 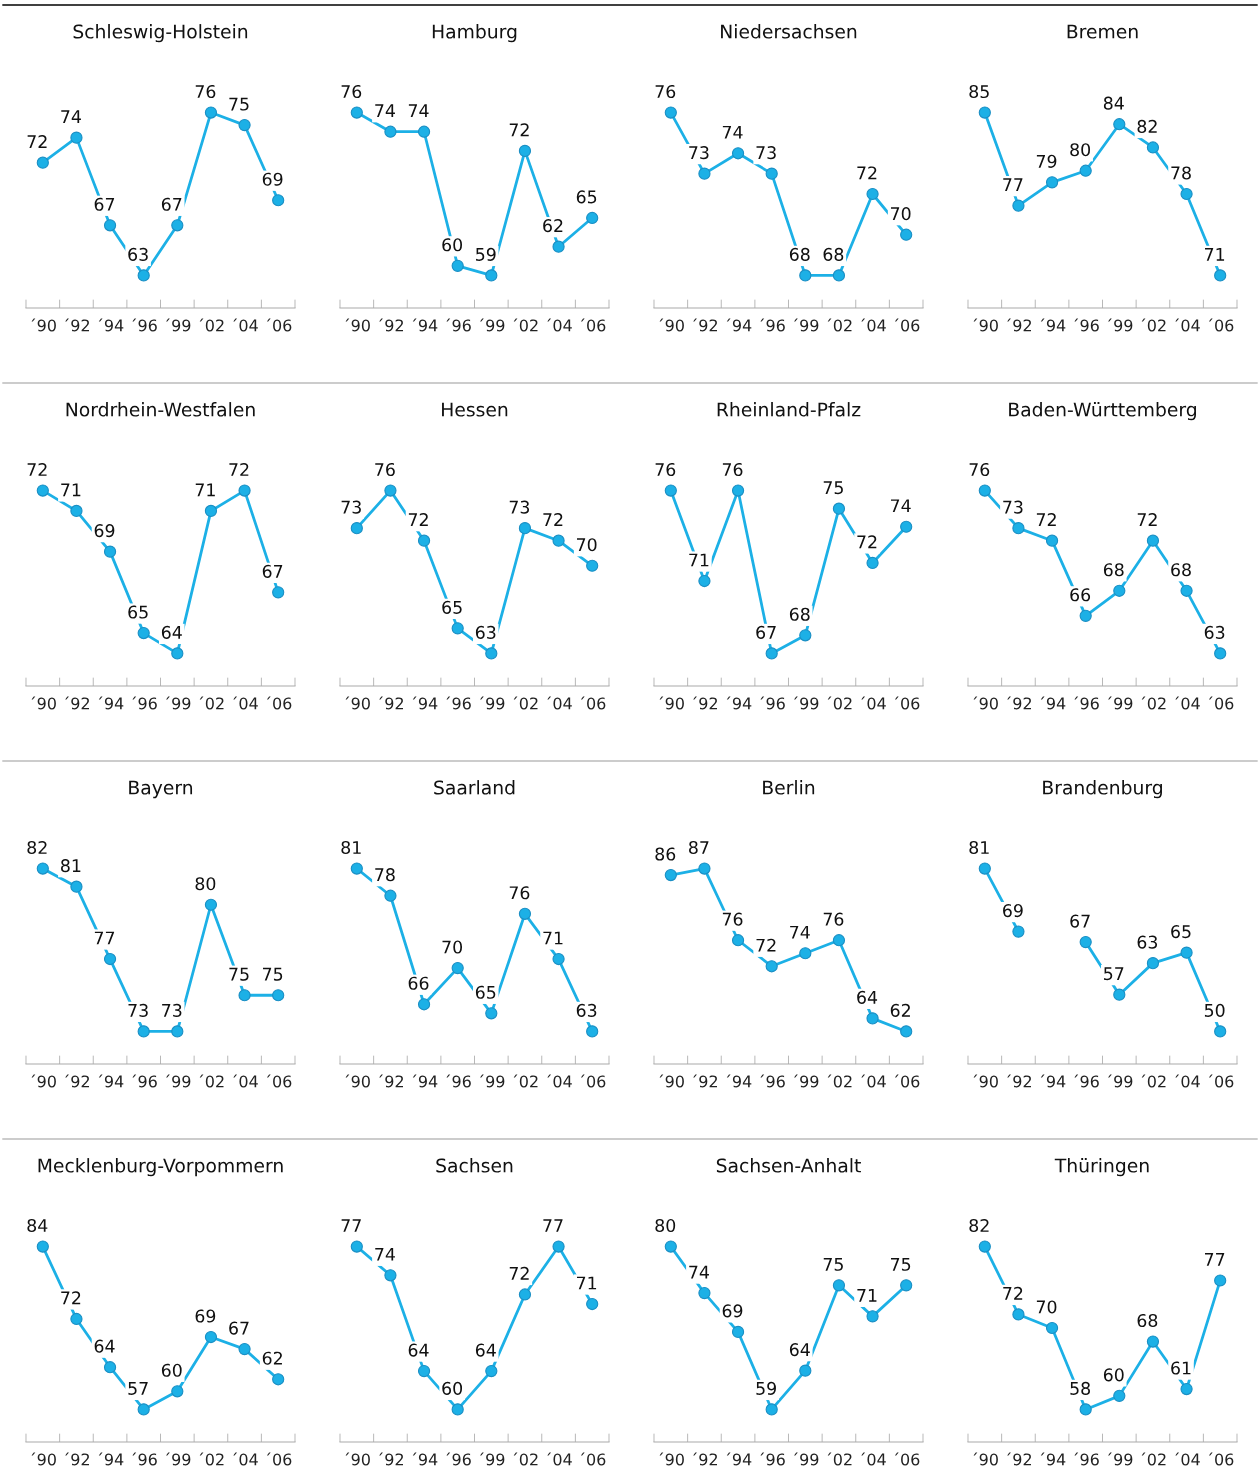 I want to click on data-label: 63, so click(x=138, y=254).